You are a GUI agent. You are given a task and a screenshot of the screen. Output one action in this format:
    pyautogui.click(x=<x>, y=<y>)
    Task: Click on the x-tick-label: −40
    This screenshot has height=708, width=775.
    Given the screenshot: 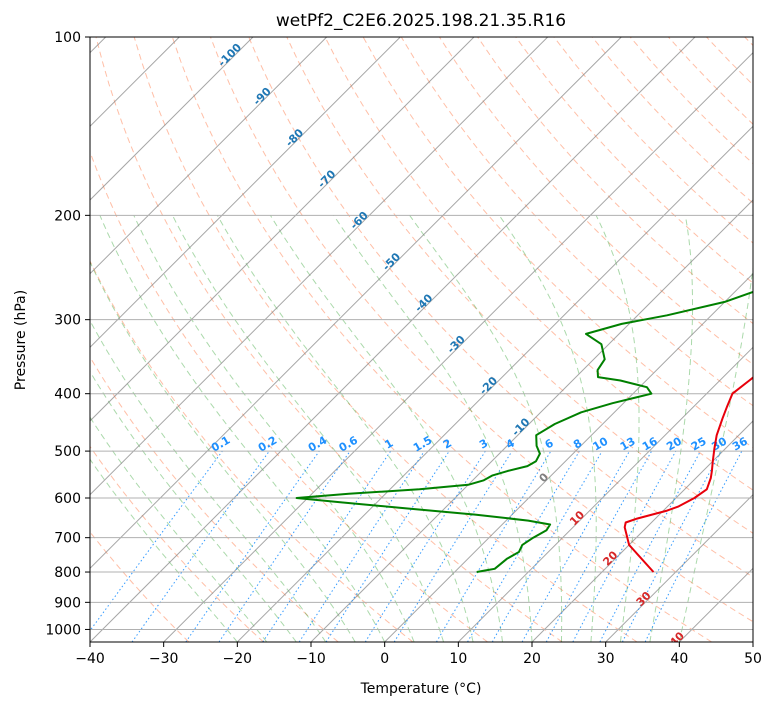 What is the action you would take?
    pyautogui.click(x=90, y=659)
    